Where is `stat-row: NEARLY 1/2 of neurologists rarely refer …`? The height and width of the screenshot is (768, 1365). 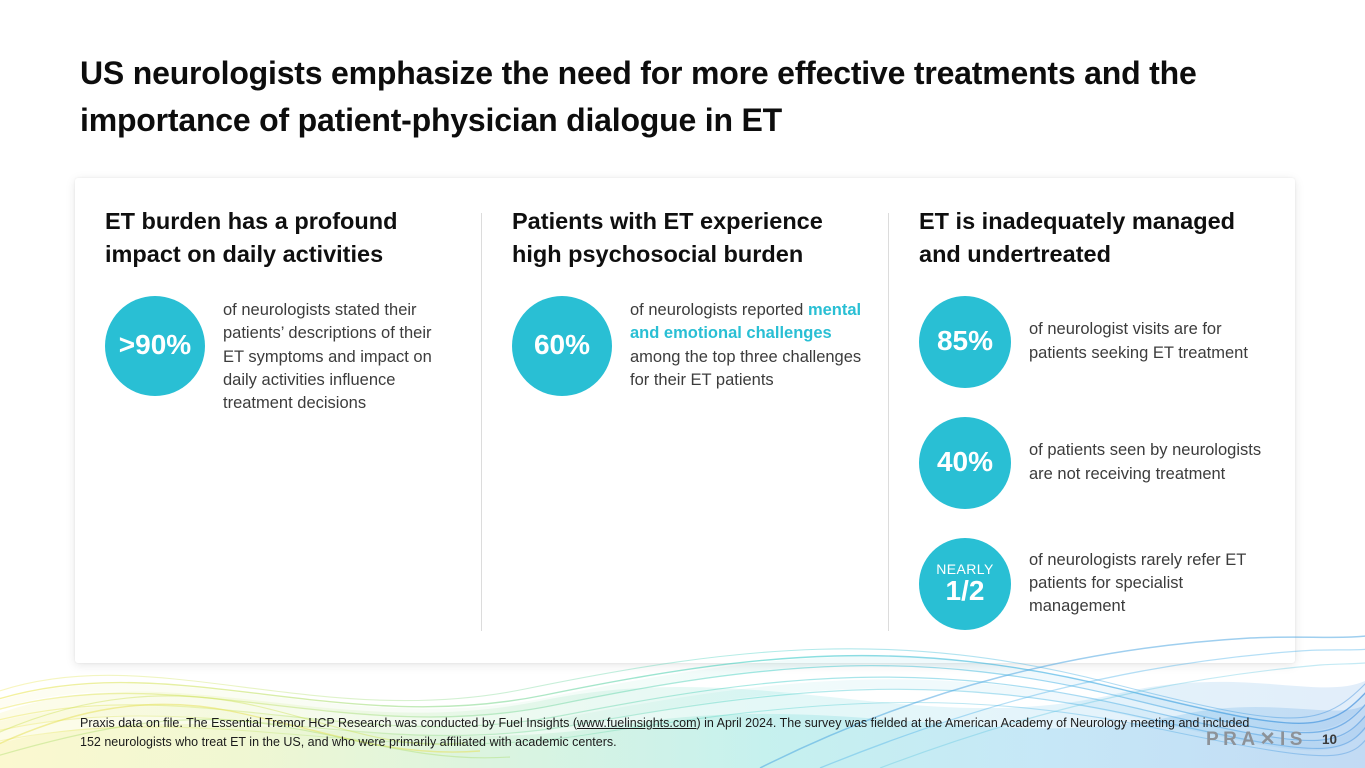
stat-row: NEARLY 1/2 of neurologists rarely refer … is located at coordinates (1094, 583).